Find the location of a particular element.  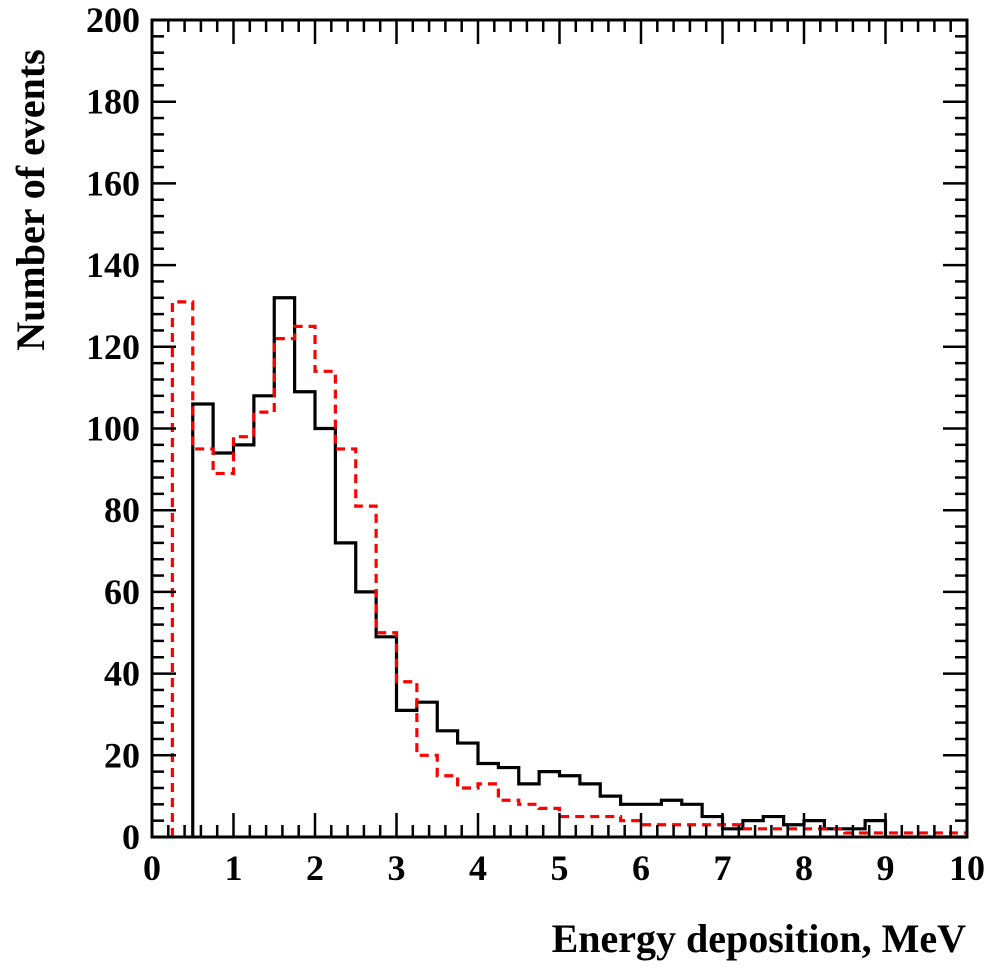

y-tick-label: 200 is located at coordinates (113, 20).